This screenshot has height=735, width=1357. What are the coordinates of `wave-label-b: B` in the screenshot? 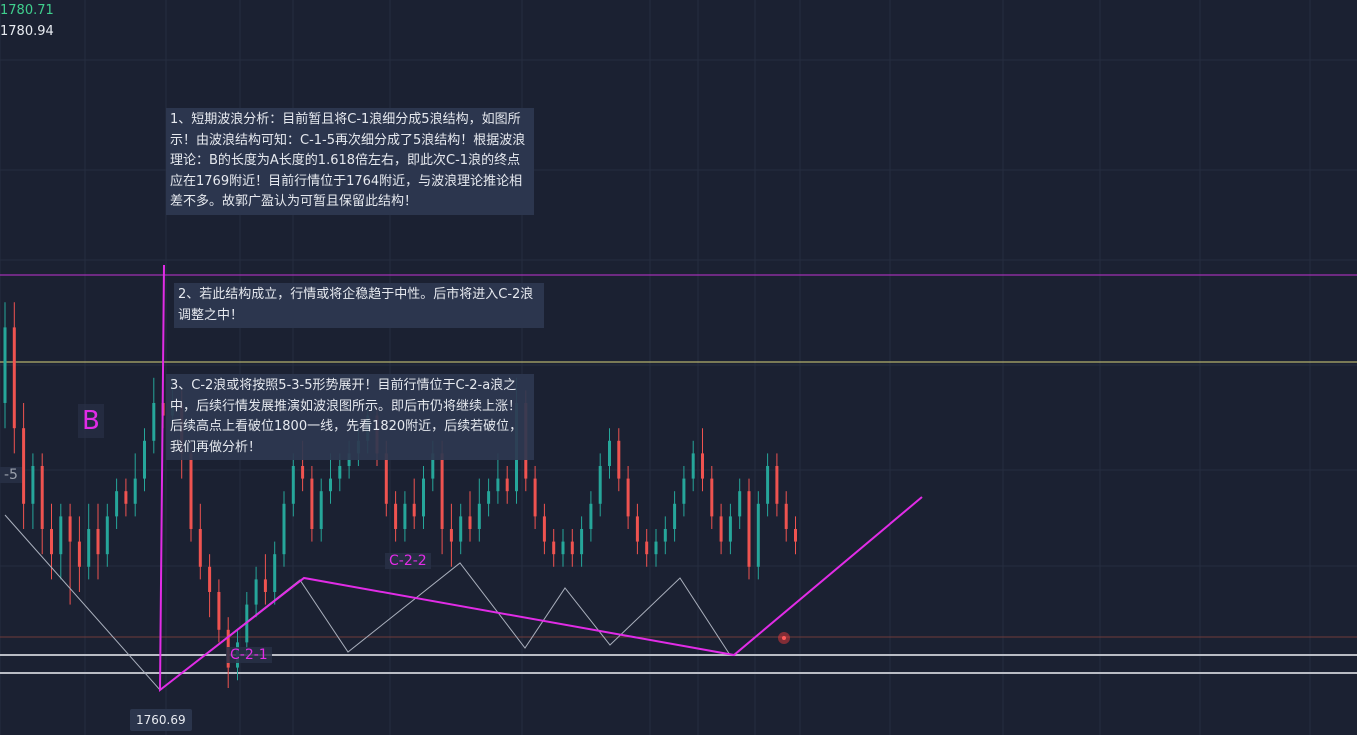 It's located at (91, 421).